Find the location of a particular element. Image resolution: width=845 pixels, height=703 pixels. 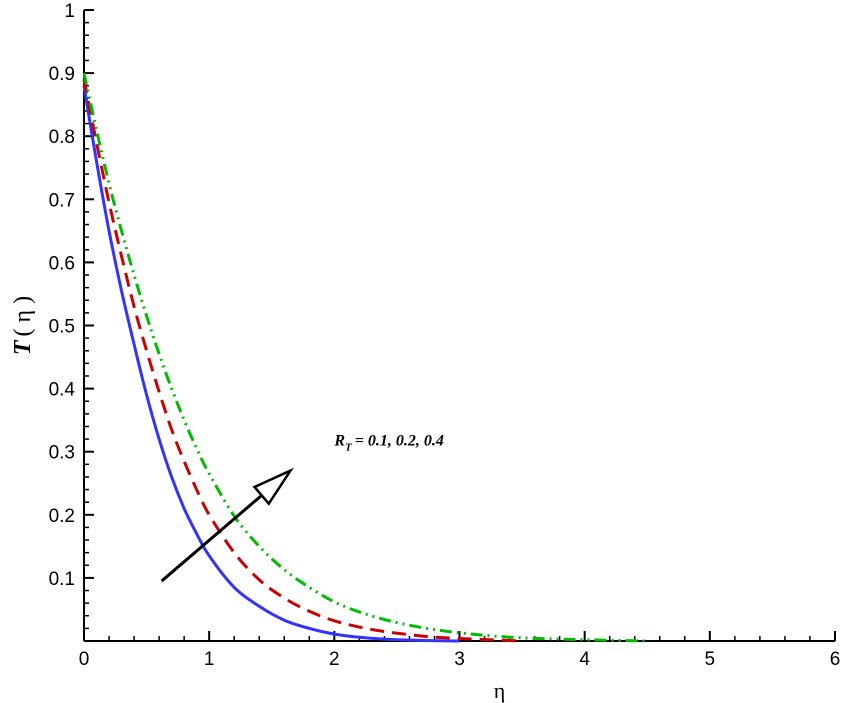

annotation-label-sub: T is located at coordinates (349, 447).